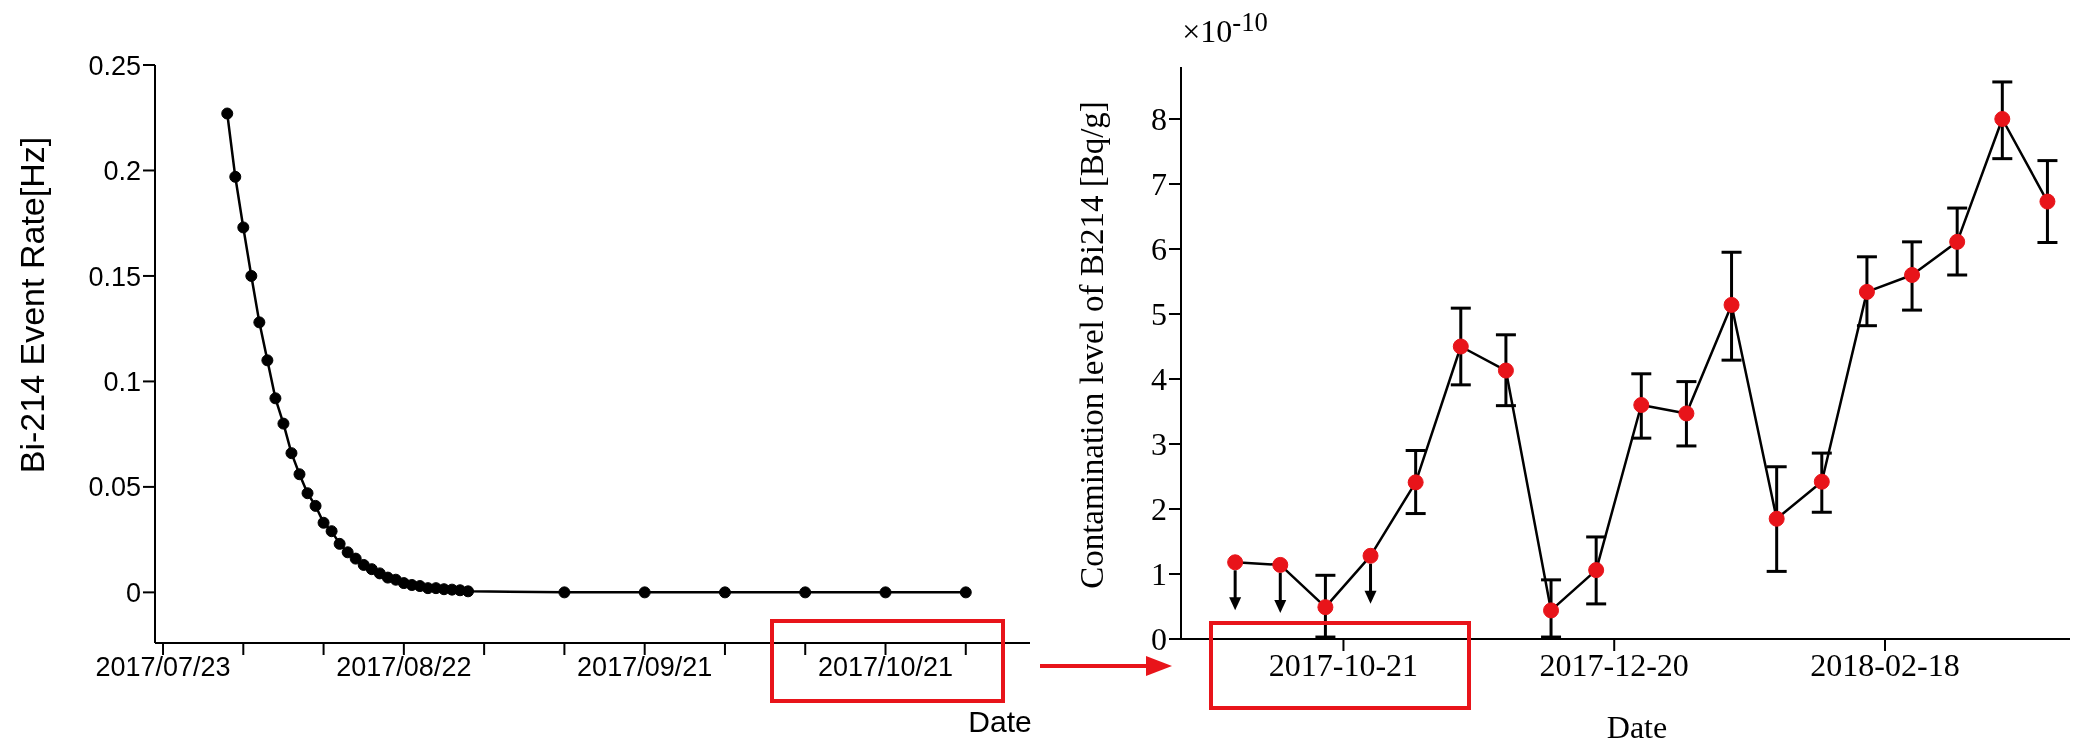 This screenshot has height=750, width=2097. What do you see at coordinates (114, 65) in the screenshot?
I see `y-tick-label: 0.25` at bounding box center [114, 65].